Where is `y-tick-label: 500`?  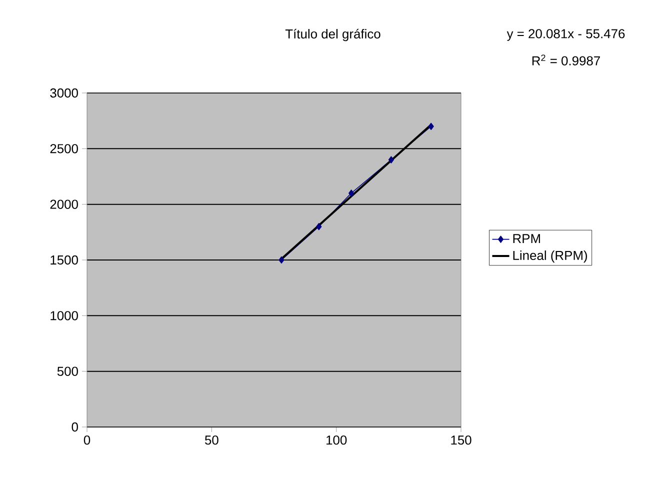
y-tick-label: 500 is located at coordinates (67, 371).